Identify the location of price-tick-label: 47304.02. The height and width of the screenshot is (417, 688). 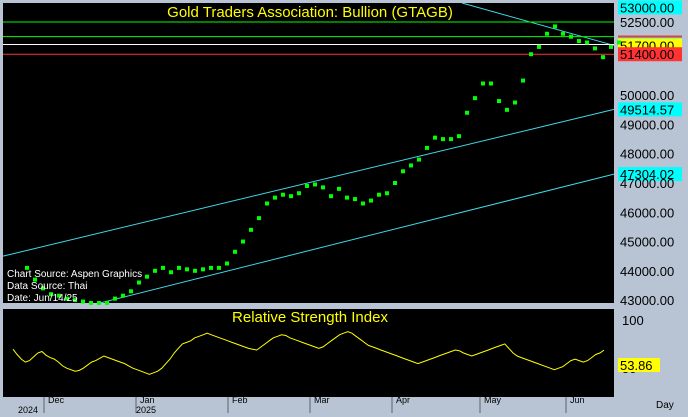
(647, 174).